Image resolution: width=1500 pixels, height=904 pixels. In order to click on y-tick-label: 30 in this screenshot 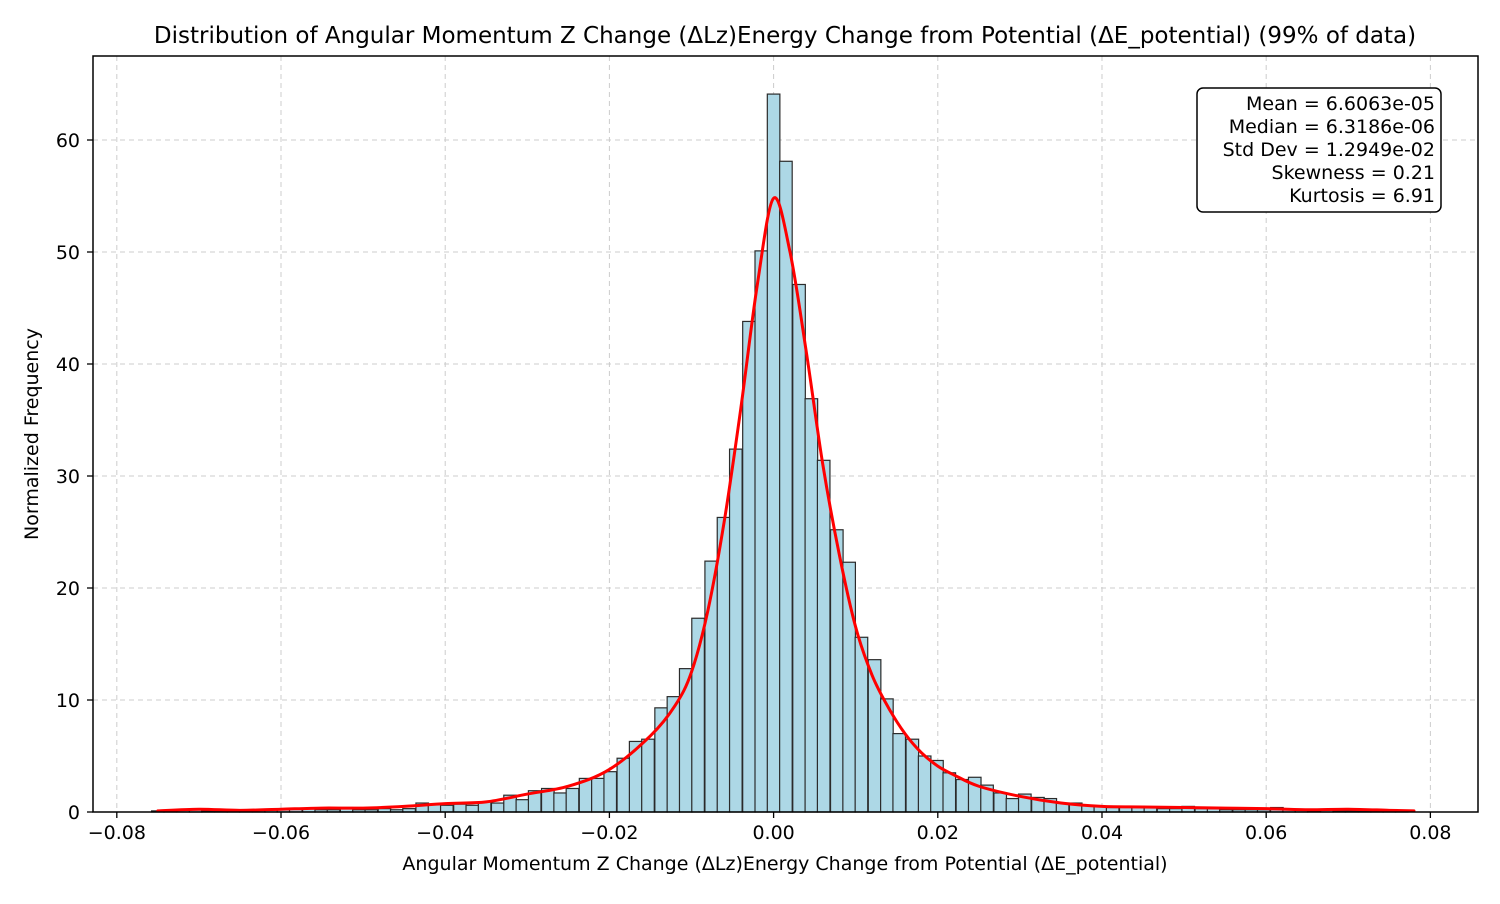, I will do `click(68, 477)`.